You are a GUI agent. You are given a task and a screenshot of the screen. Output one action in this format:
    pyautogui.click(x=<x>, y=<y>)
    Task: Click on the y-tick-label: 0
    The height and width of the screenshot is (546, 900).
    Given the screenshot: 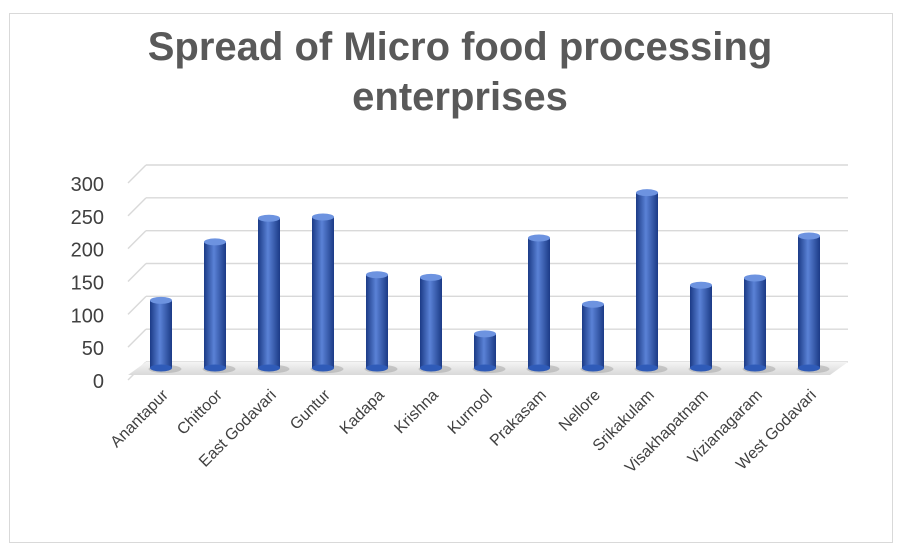 What is the action you would take?
    pyautogui.click(x=98, y=382)
    